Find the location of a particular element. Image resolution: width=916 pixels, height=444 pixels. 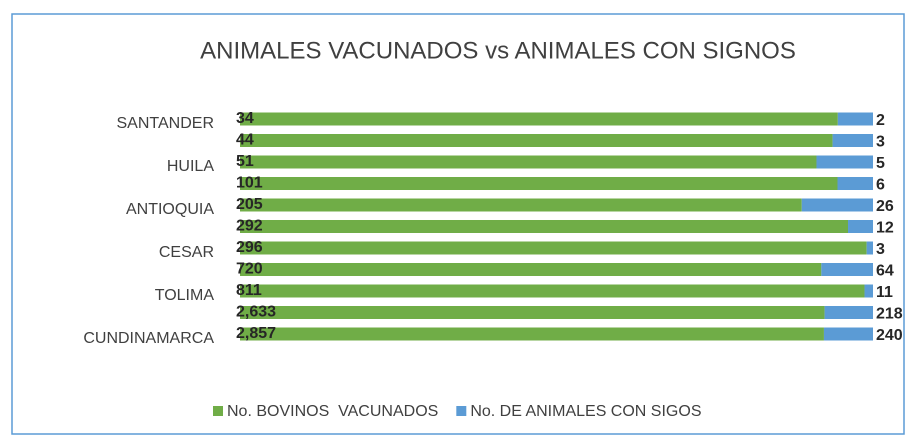

data-label: 101 is located at coordinates (249, 183).